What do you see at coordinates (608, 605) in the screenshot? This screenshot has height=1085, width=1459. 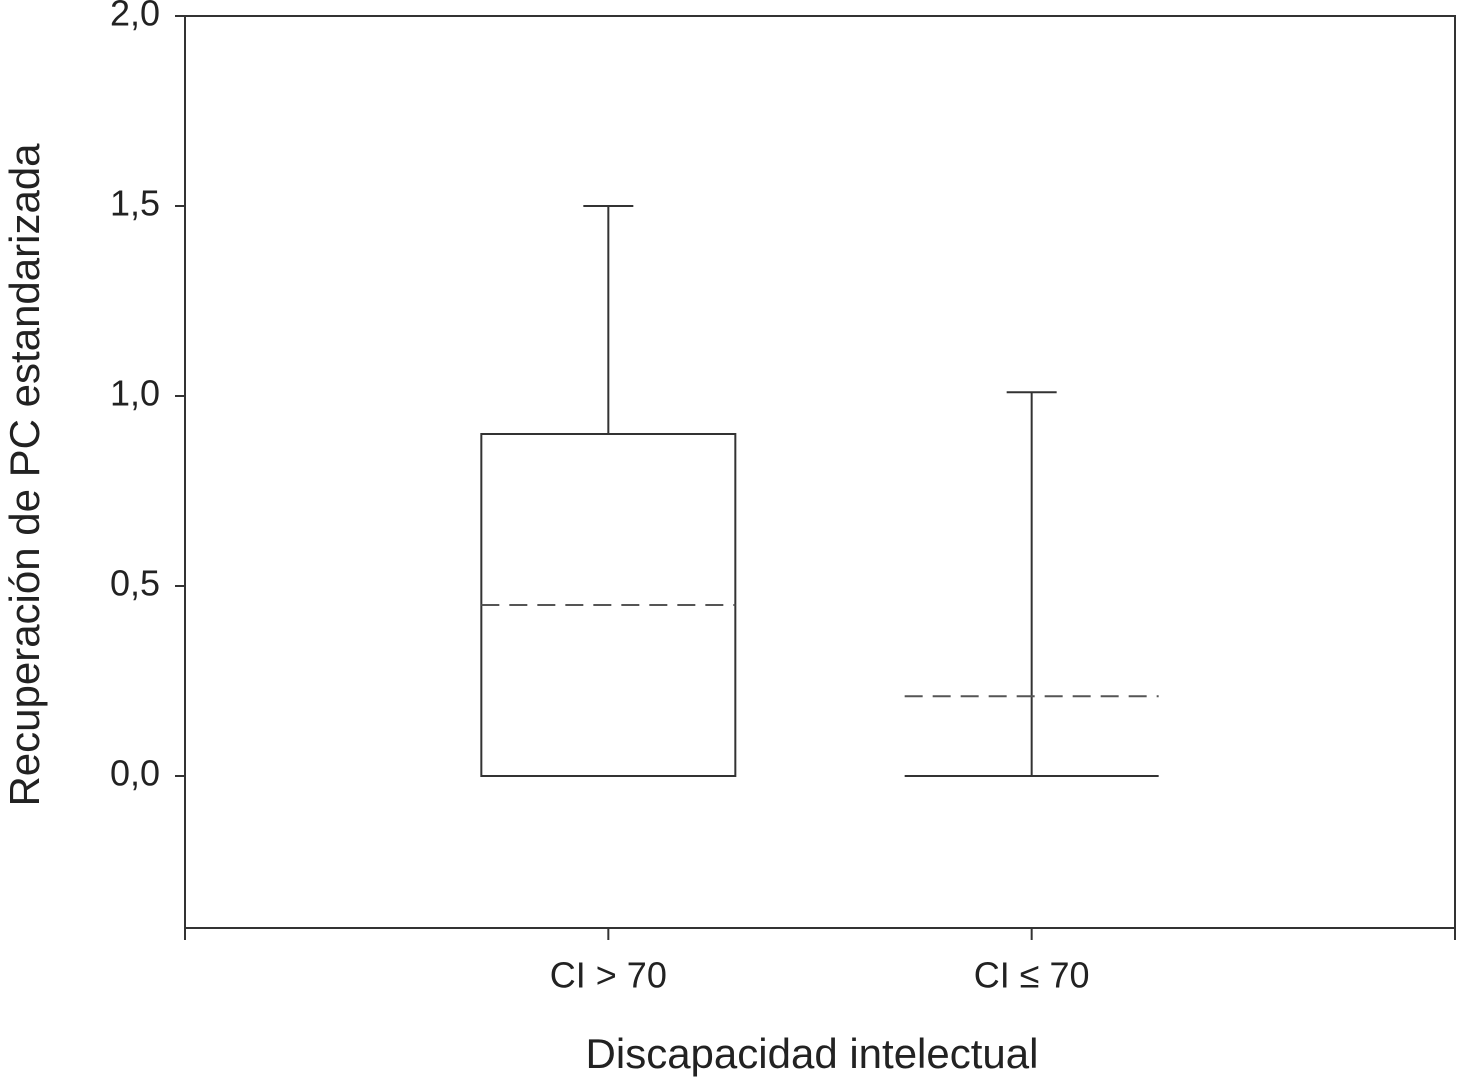 I see `box` at bounding box center [608, 605].